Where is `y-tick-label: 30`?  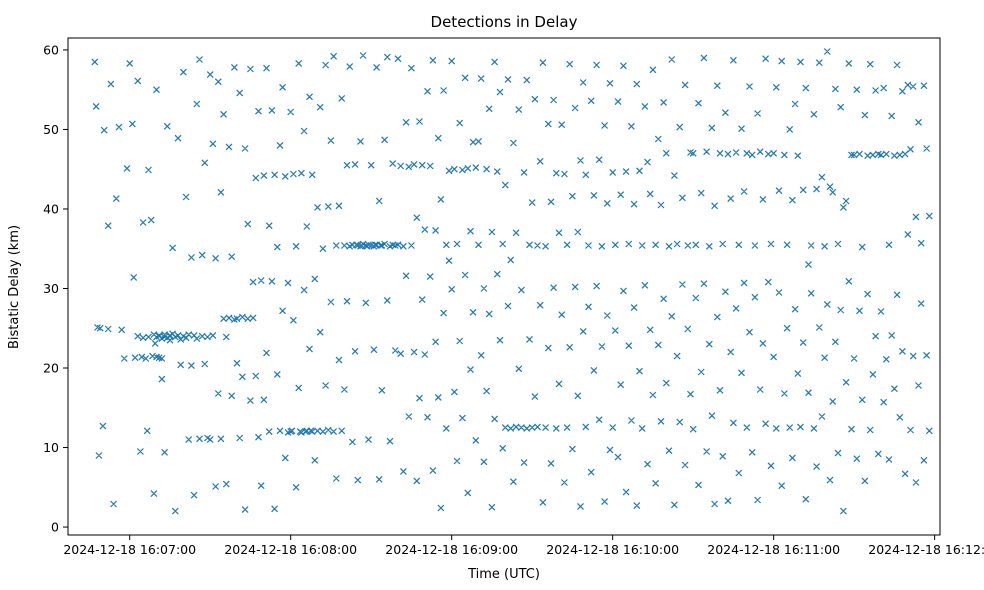
y-tick-label: 30 is located at coordinates (51, 288).